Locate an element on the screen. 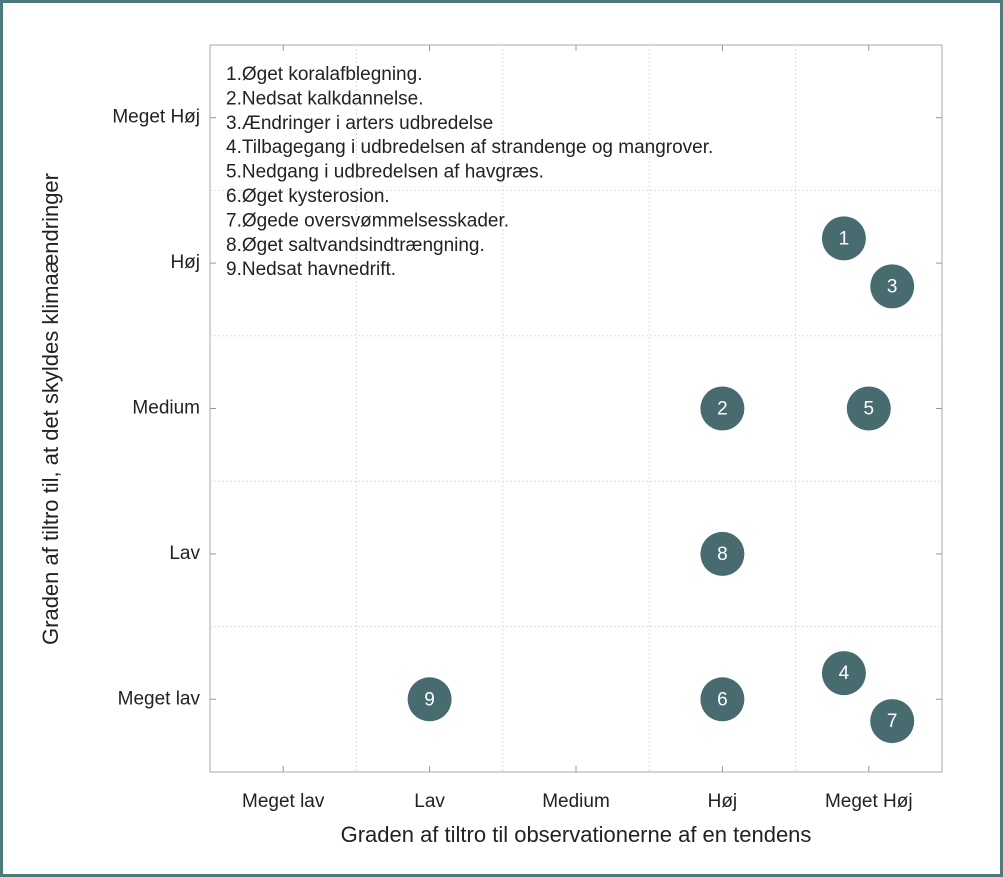 The height and width of the screenshot is (877, 1003). note: 8.Øget saltvandsindtrængning. is located at coordinates (355, 245).